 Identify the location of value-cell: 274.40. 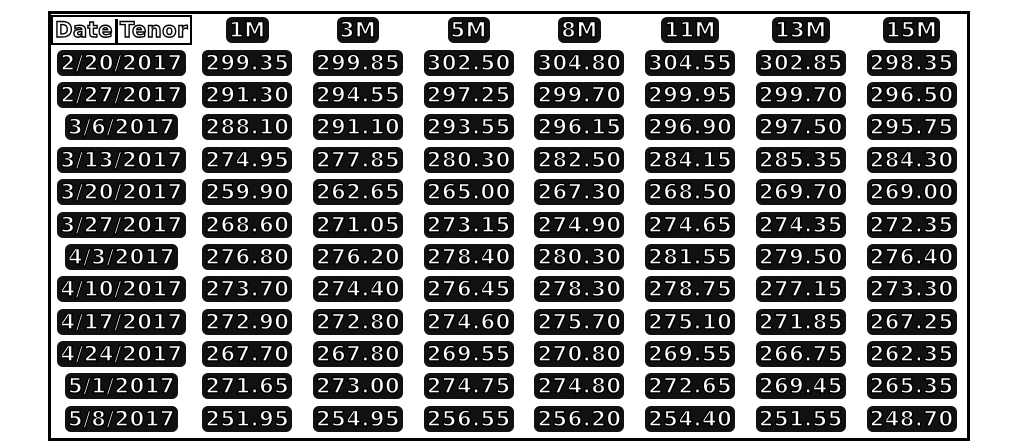
(358, 289).